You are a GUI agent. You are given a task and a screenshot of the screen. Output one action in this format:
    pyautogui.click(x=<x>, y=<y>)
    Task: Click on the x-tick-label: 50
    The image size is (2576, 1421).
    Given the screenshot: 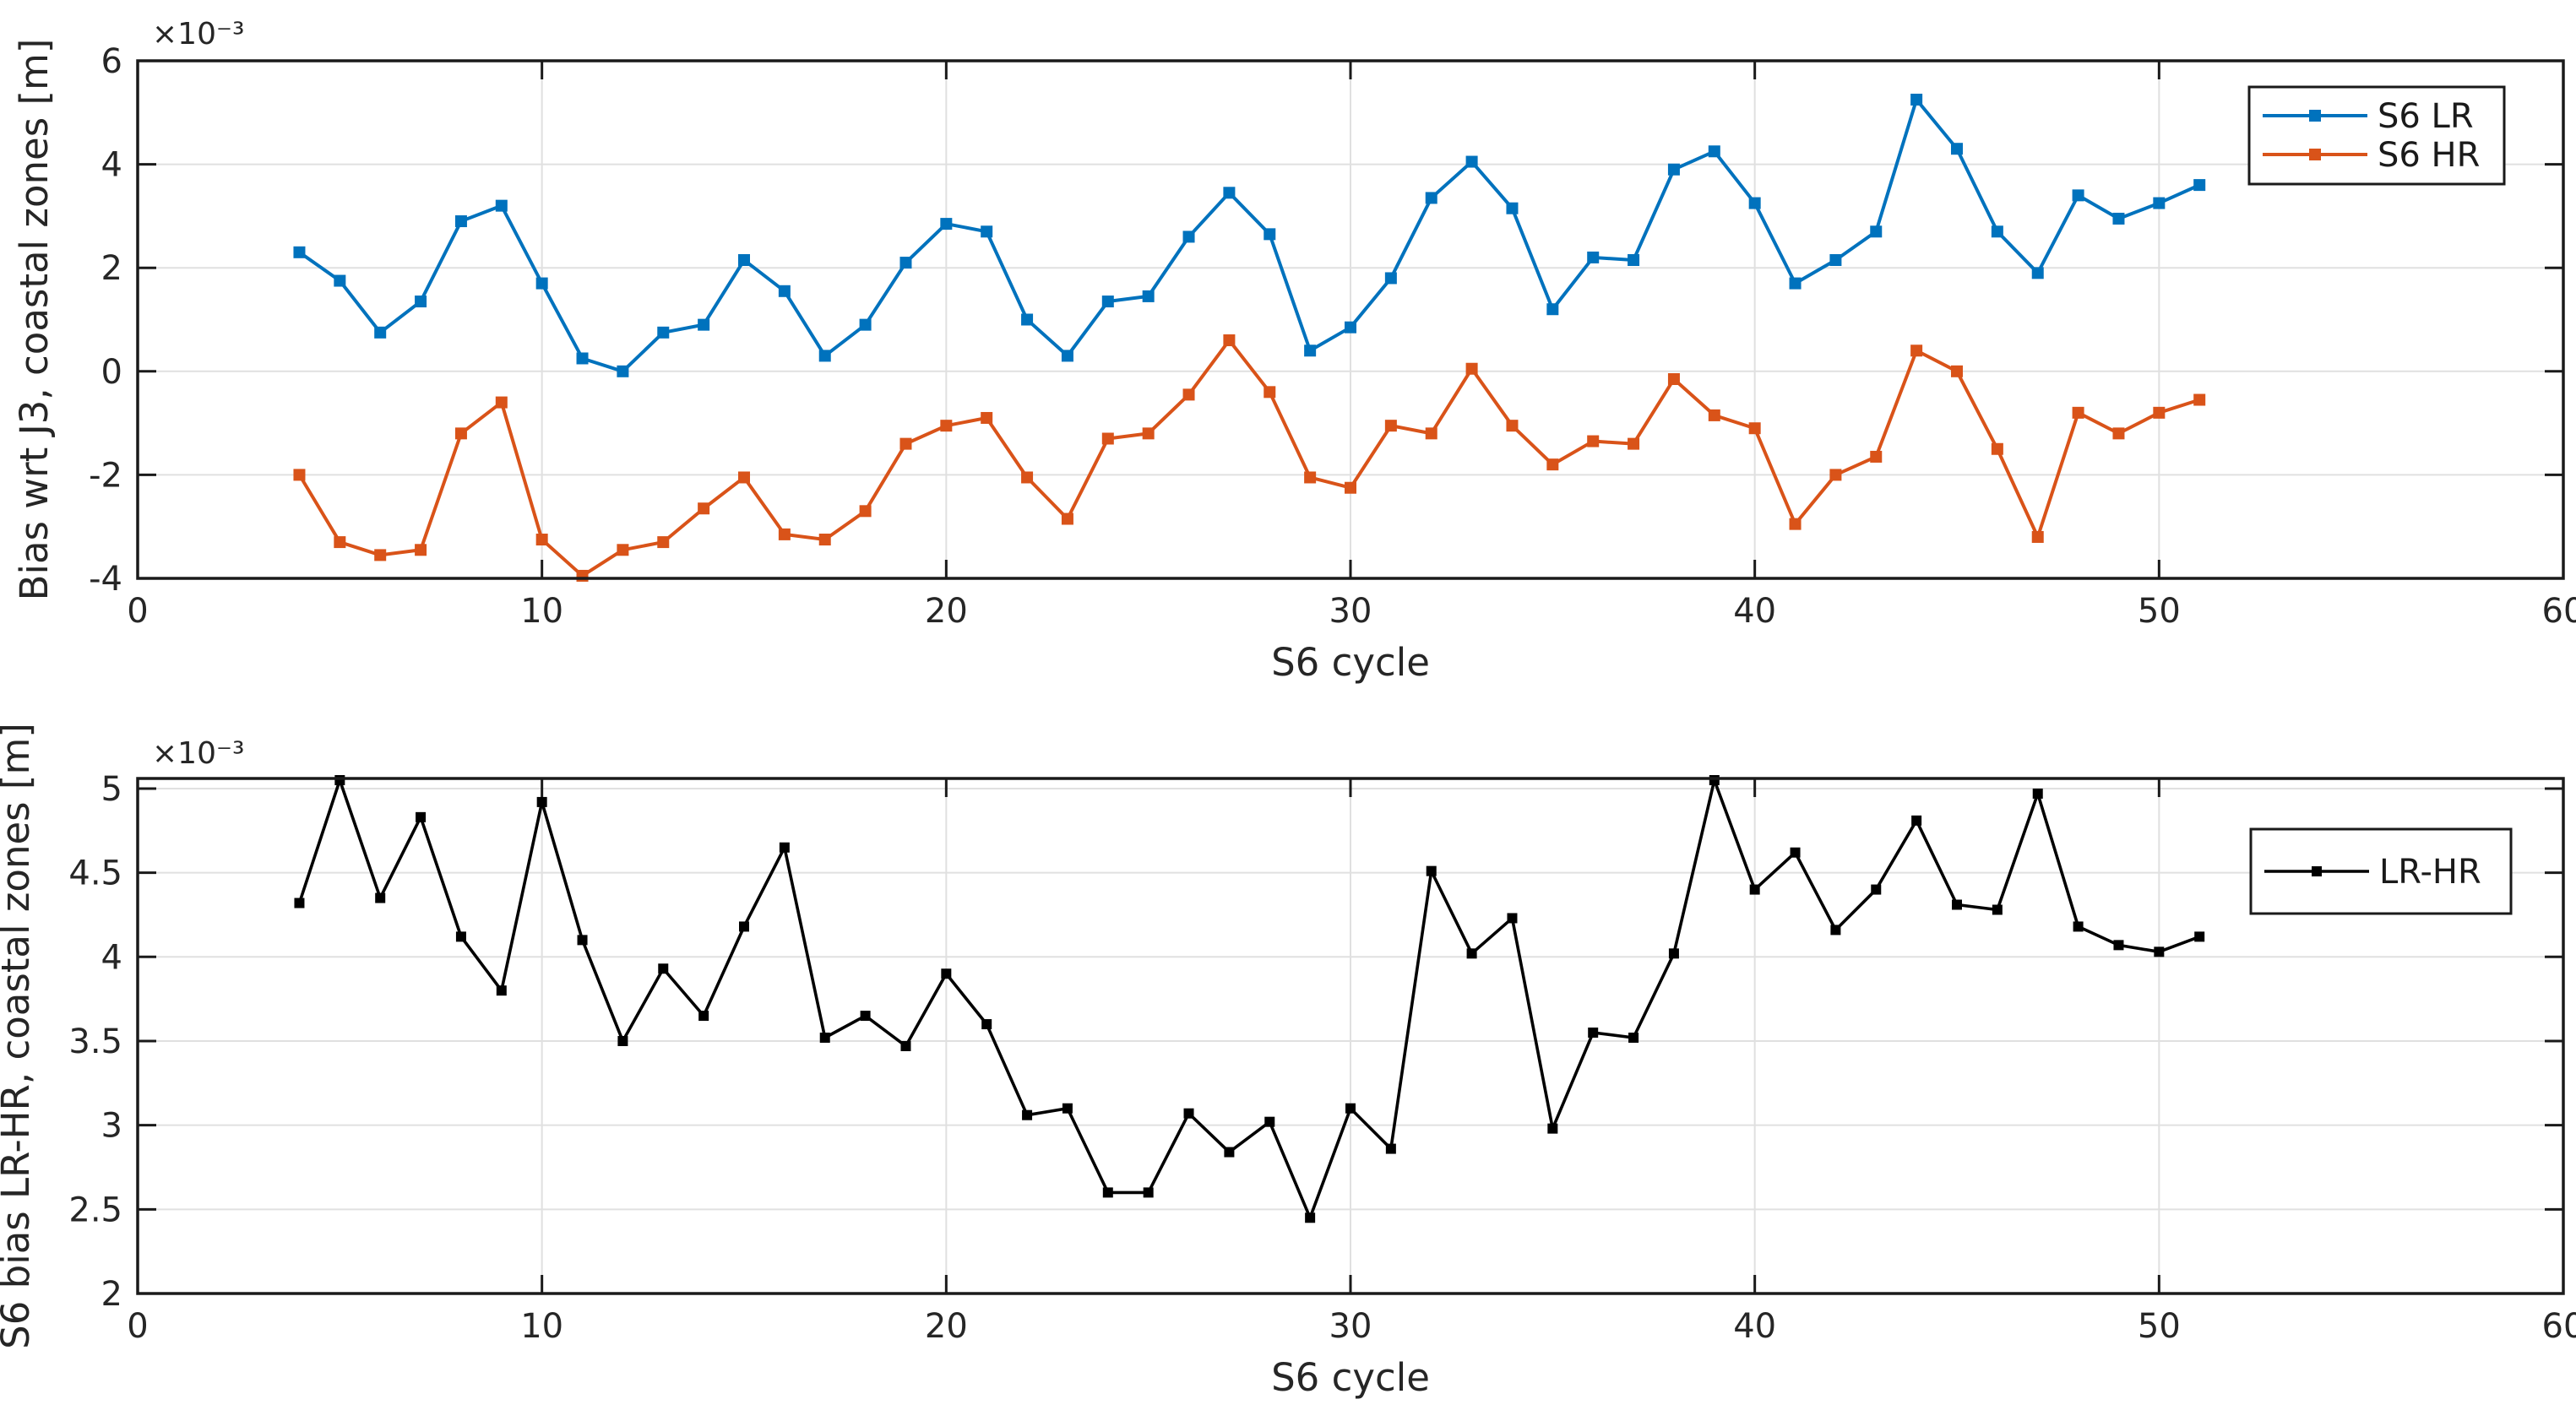 What is the action you would take?
    pyautogui.click(x=2159, y=1326)
    